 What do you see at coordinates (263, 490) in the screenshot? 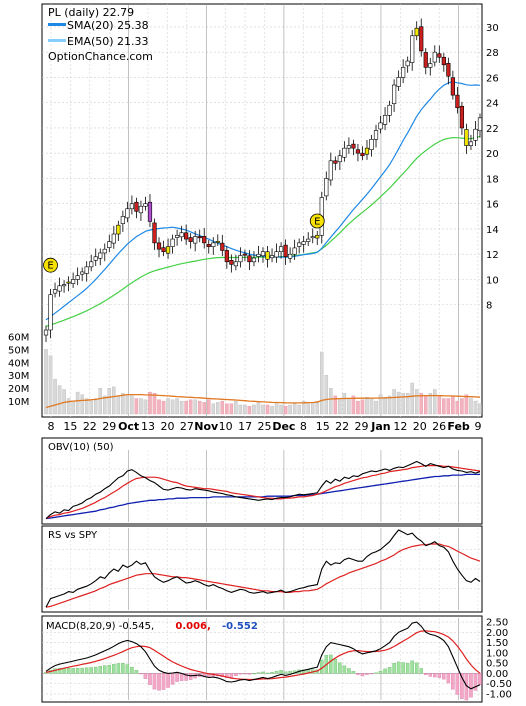
I see `obv-lines` at bounding box center [263, 490].